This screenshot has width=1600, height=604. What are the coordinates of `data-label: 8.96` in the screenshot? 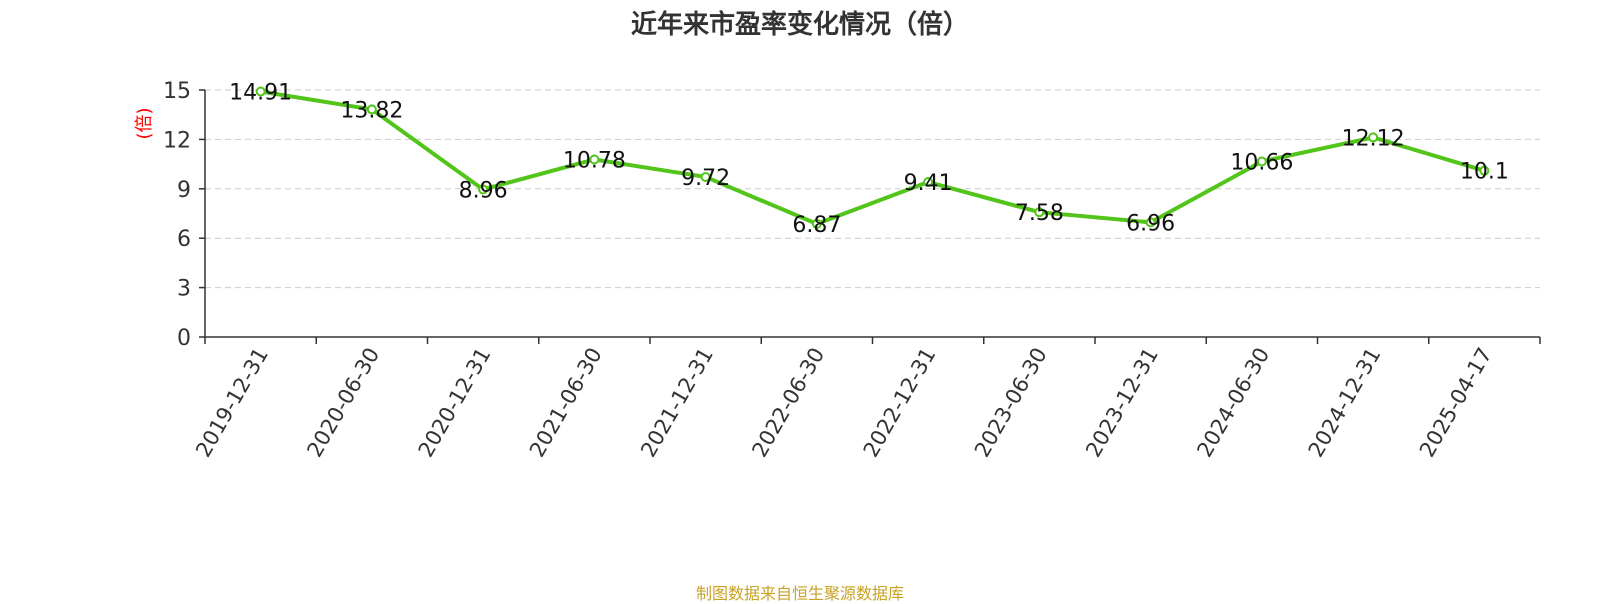 It's located at (483, 190).